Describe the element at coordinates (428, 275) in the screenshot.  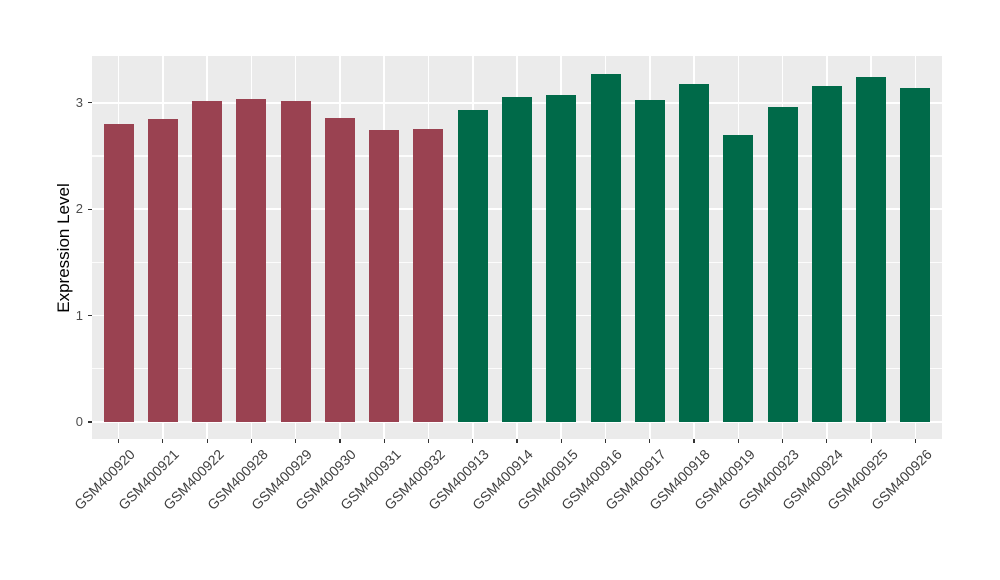
I see `bar-GSM400932` at that location.